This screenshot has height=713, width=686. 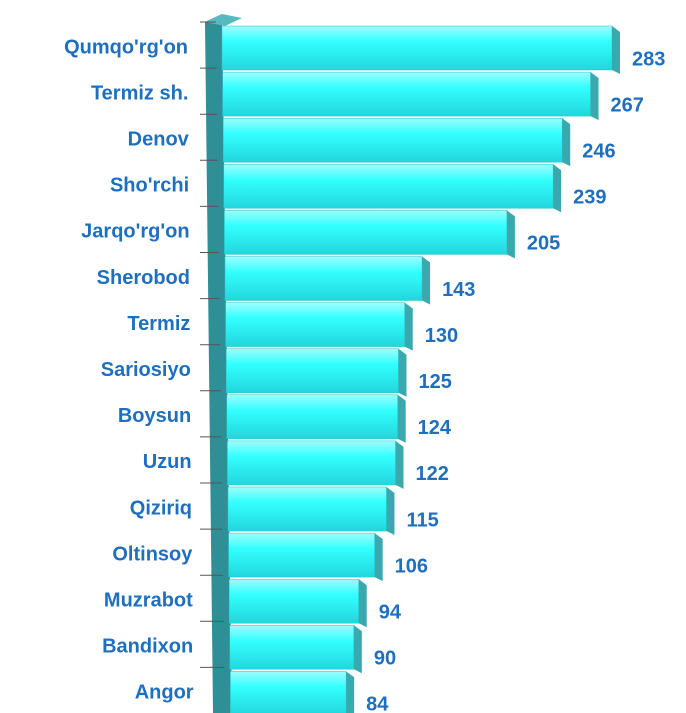 I want to click on category-label: Qiziriq, so click(x=161, y=508).